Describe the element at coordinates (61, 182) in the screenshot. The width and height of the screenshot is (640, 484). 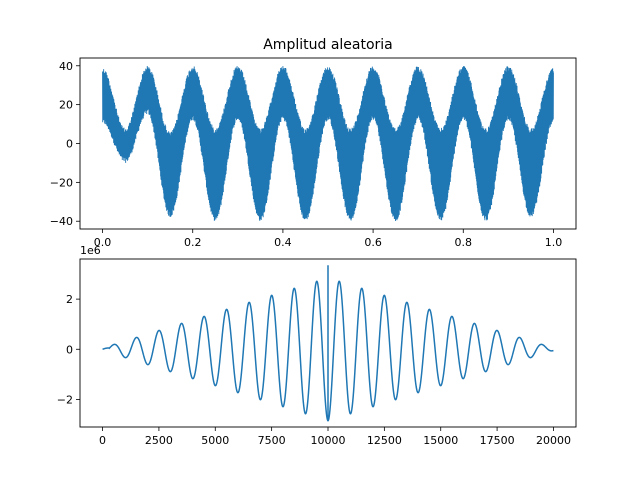
I see `y-tick-label: −20` at that location.